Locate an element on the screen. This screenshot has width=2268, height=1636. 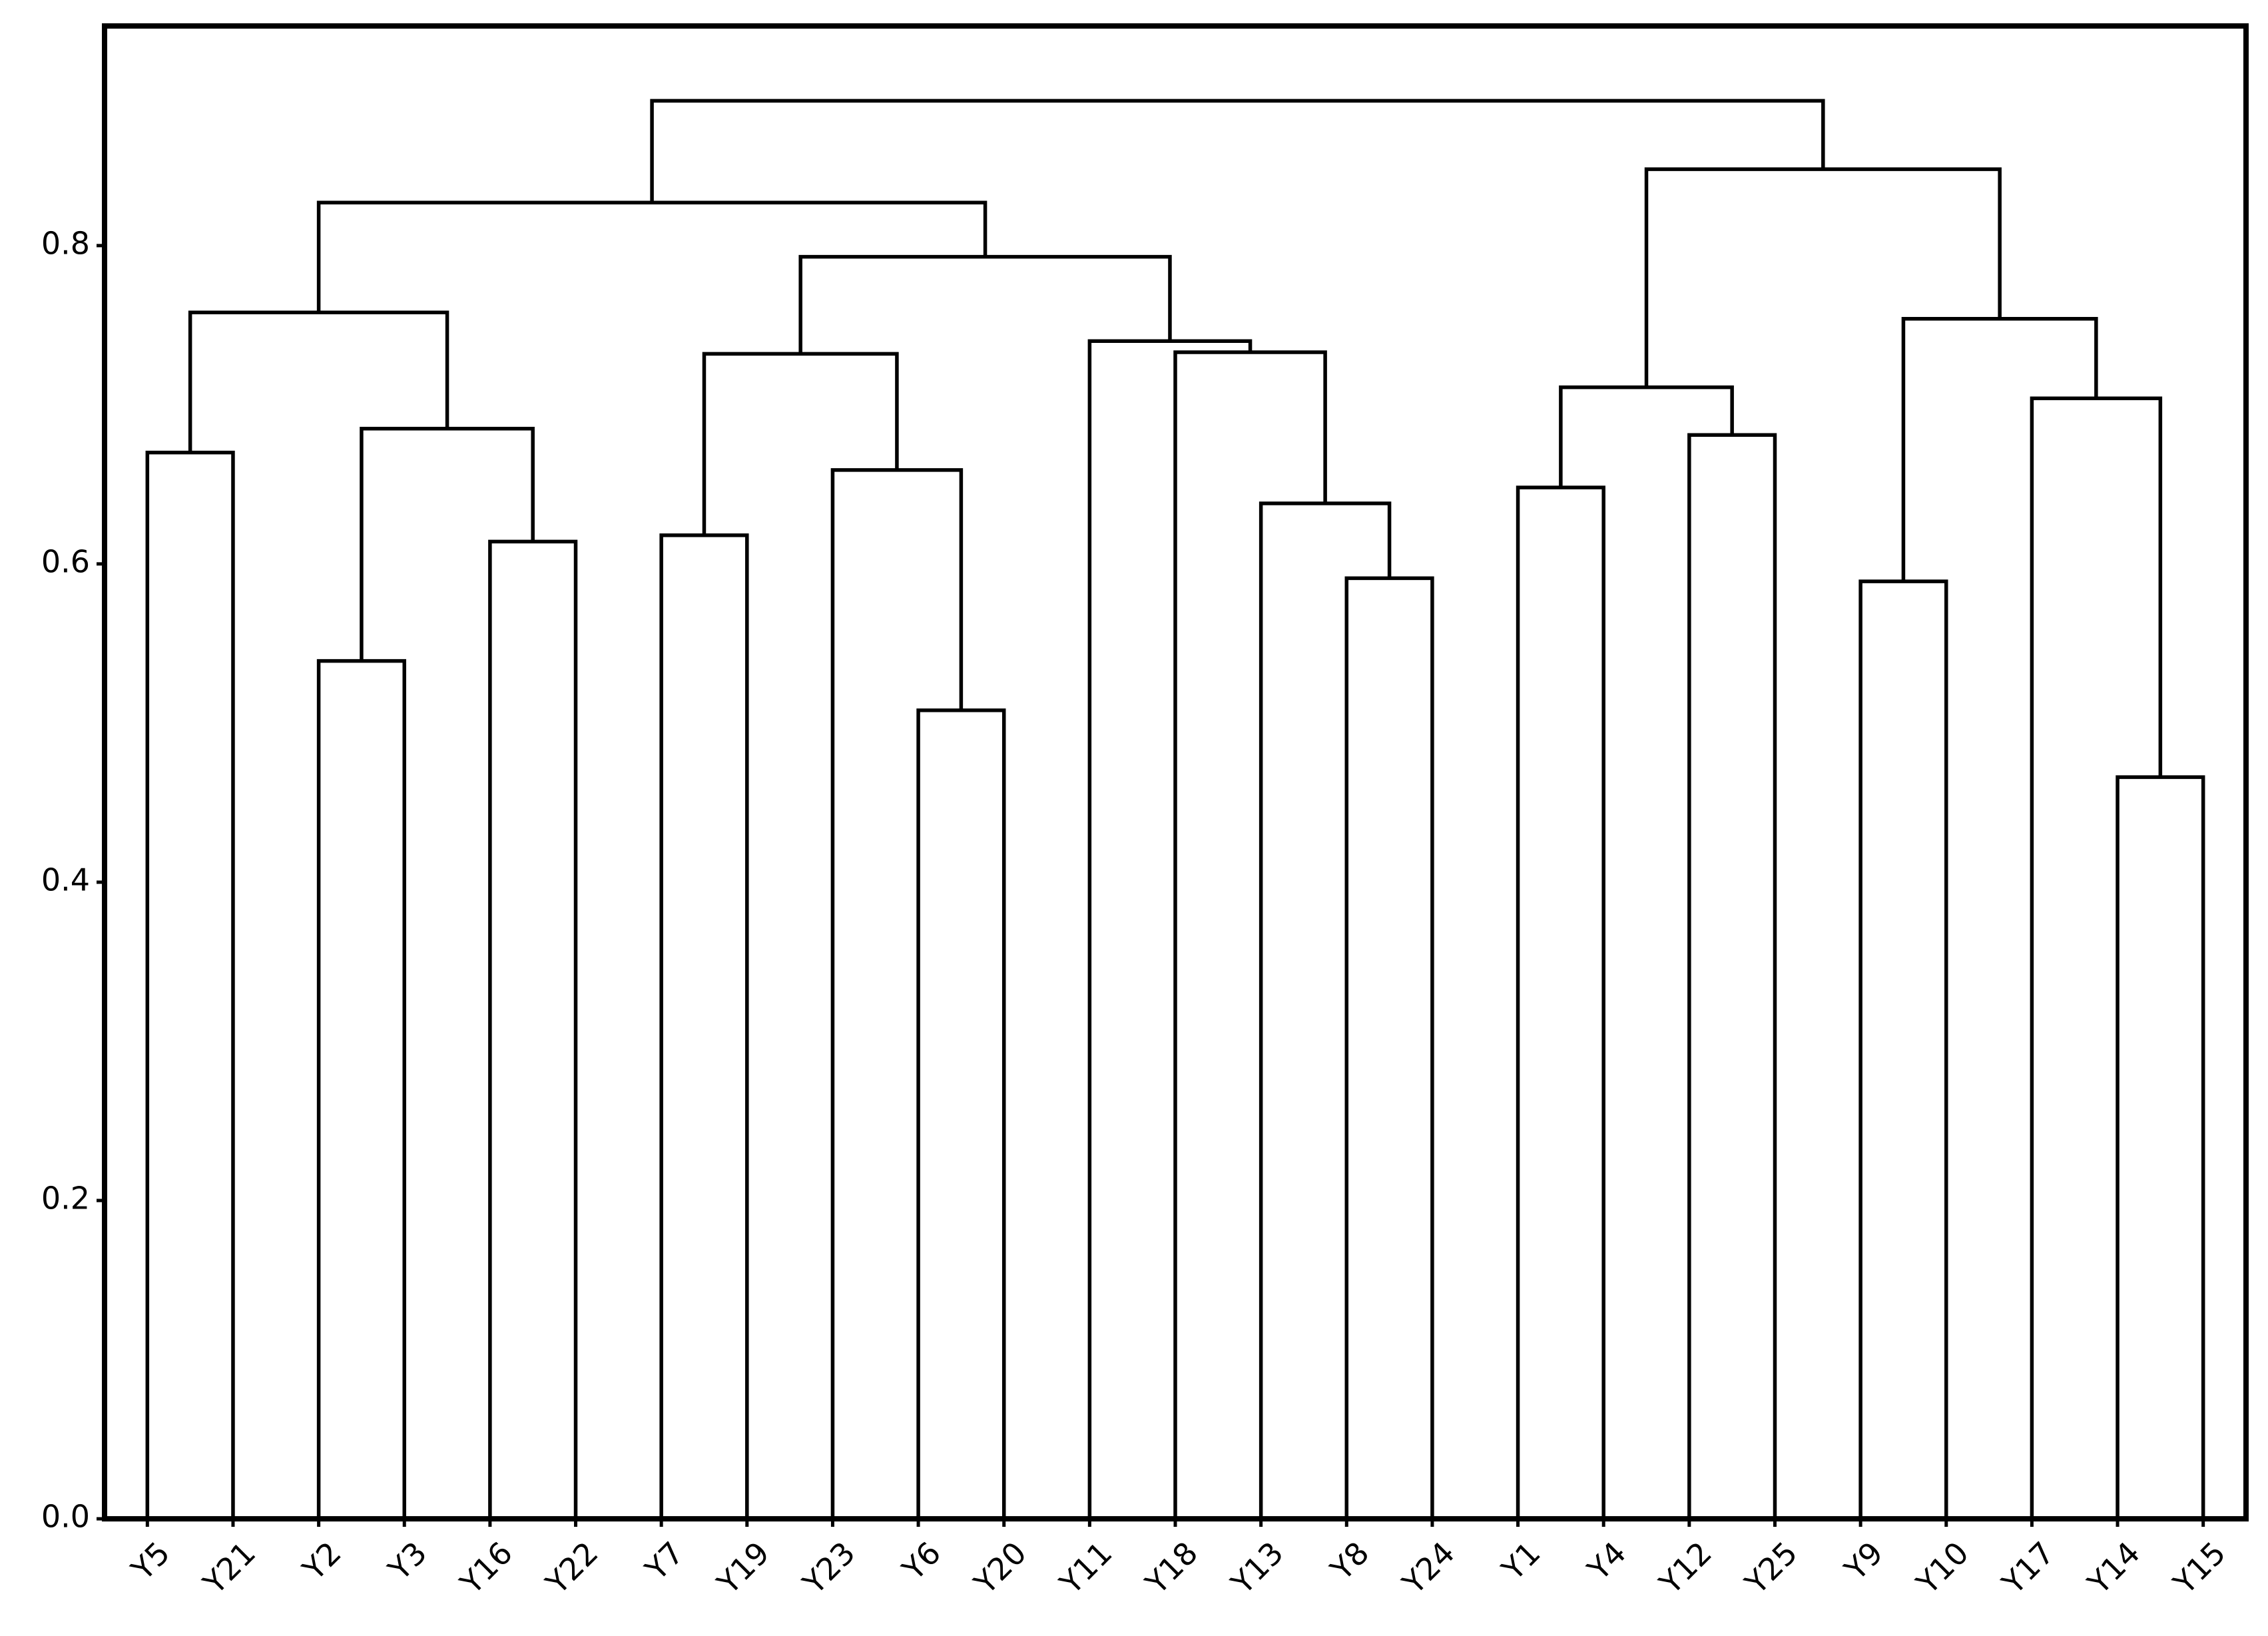
leaf-label: Y14 is located at coordinates (2113, 1568).